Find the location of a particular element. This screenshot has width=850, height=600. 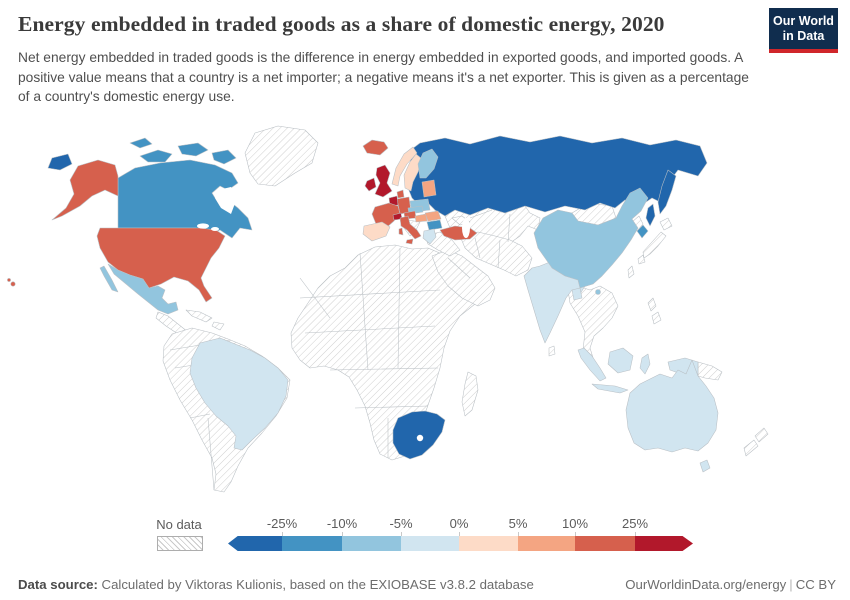

country-caribbean is located at coordinates (199, 316).